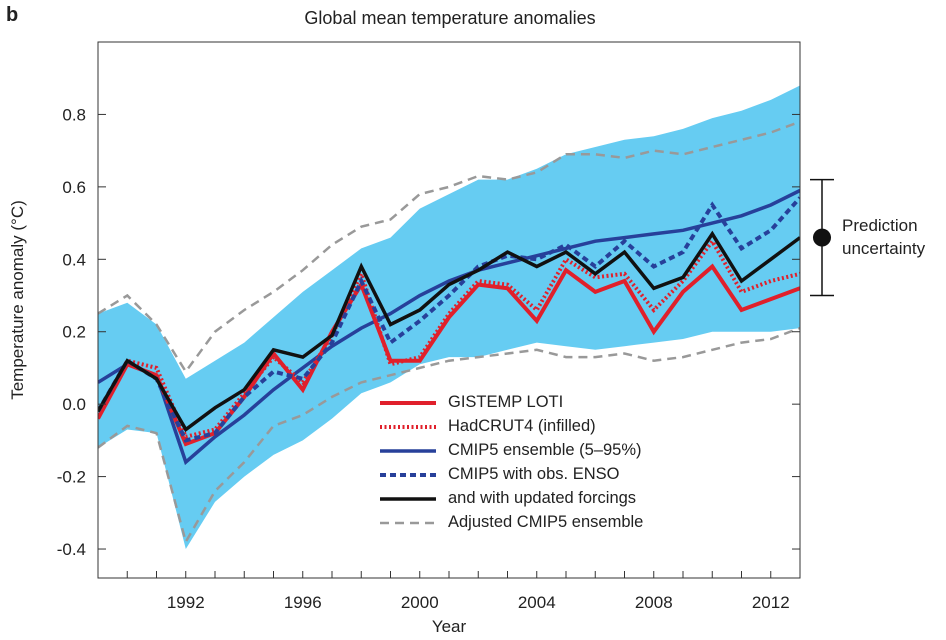 The height and width of the screenshot is (640, 946). What do you see at coordinates (880, 225) in the screenshot?
I see `prediction-label-line-1: Prediction` at bounding box center [880, 225].